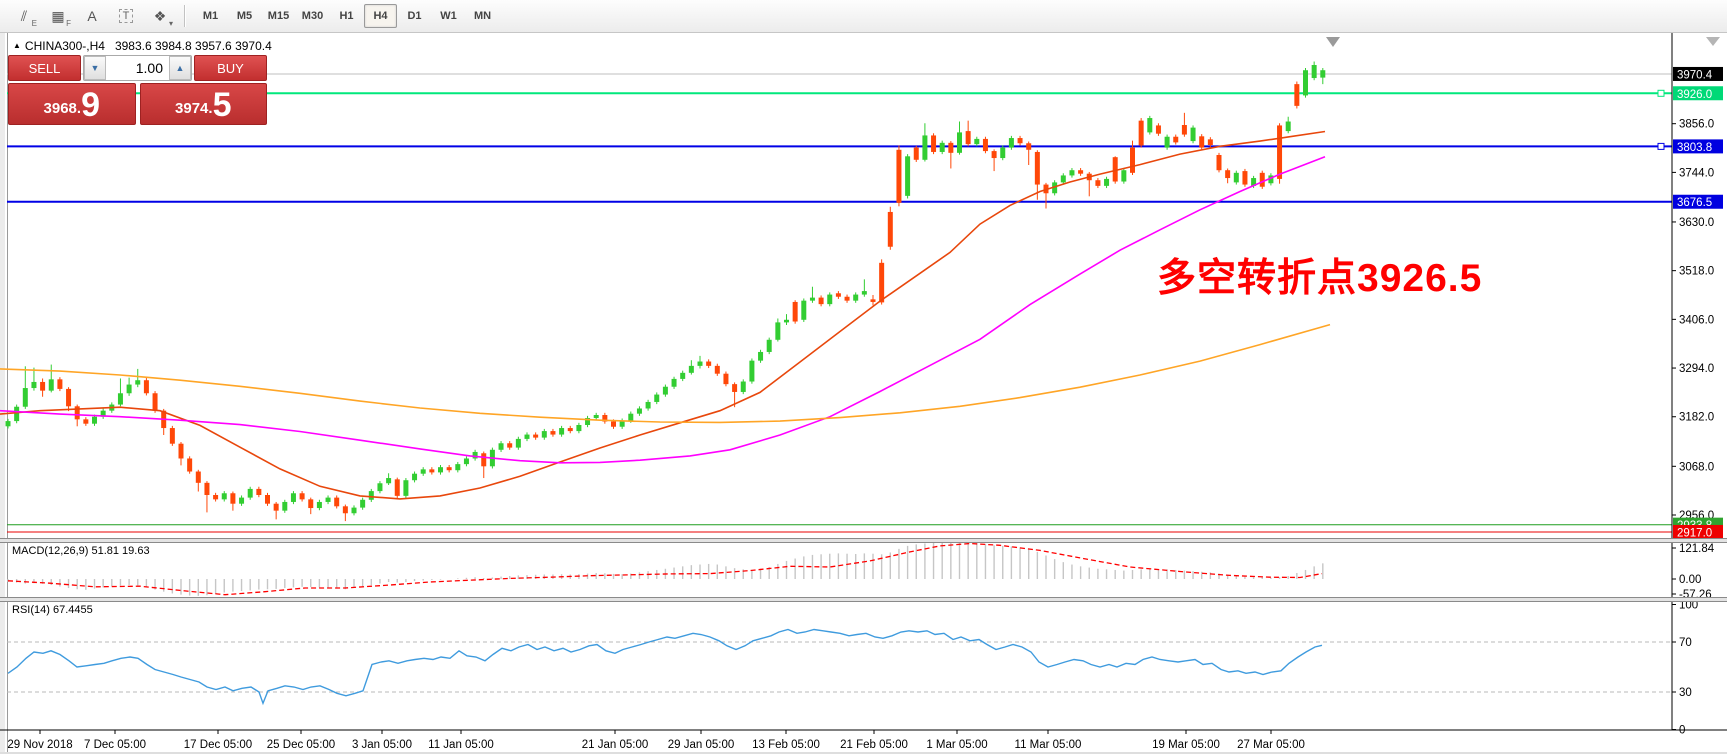 The height and width of the screenshot is (756, 1727). Describe the element at coordinates (1697, 549) in the screenshot. I see `macd-tick-label: 121.84` at that location.